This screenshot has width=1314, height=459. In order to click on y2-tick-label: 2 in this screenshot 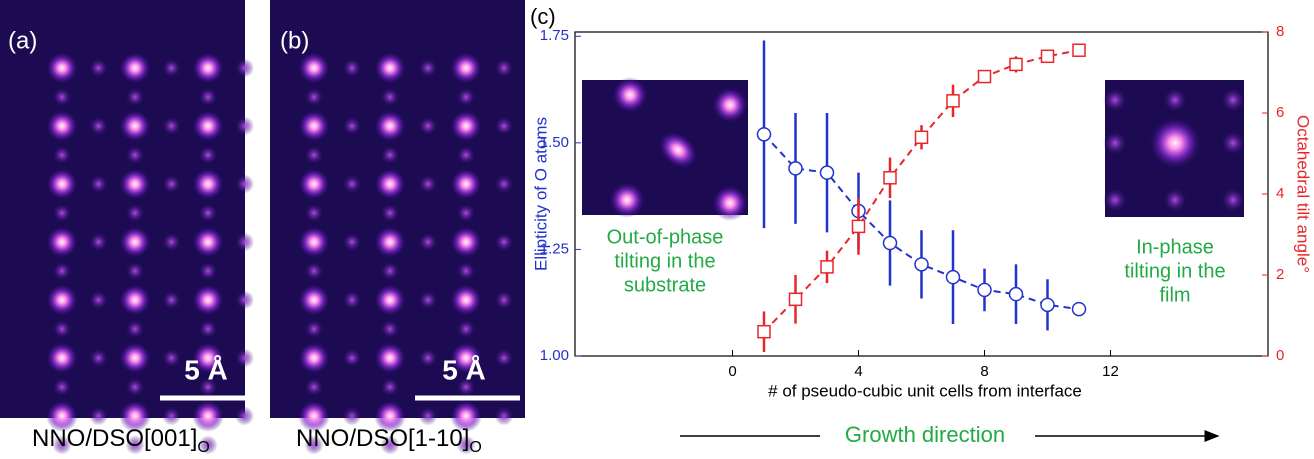, I will do `click(1280, 274)`.